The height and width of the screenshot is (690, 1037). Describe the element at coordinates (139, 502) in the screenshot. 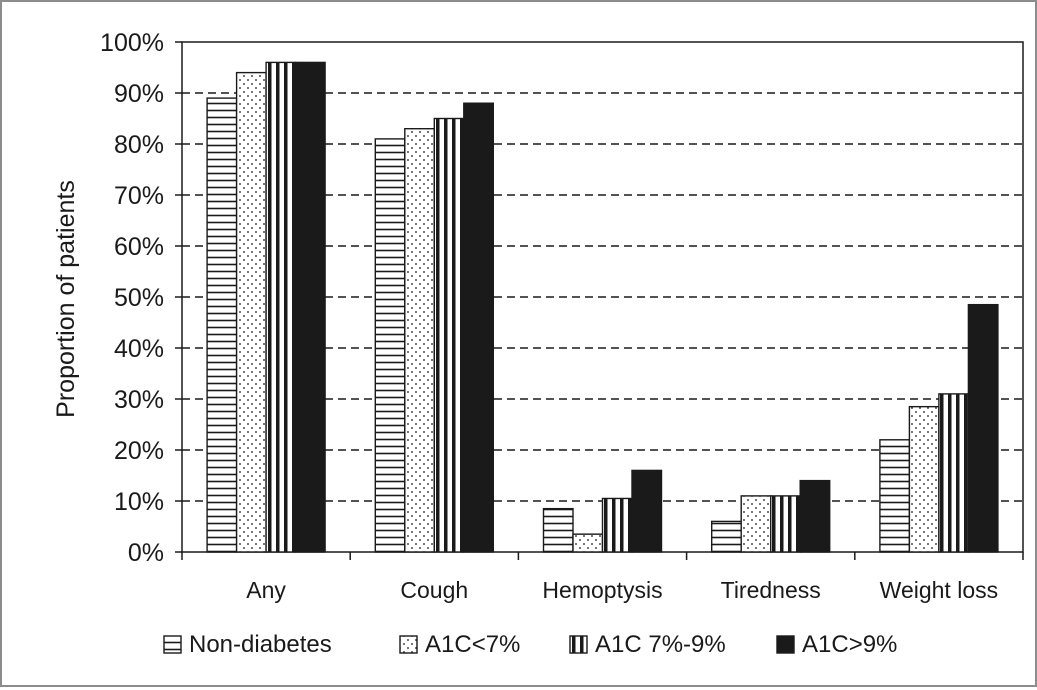

I see `y-tick-label: 10%` at that location.